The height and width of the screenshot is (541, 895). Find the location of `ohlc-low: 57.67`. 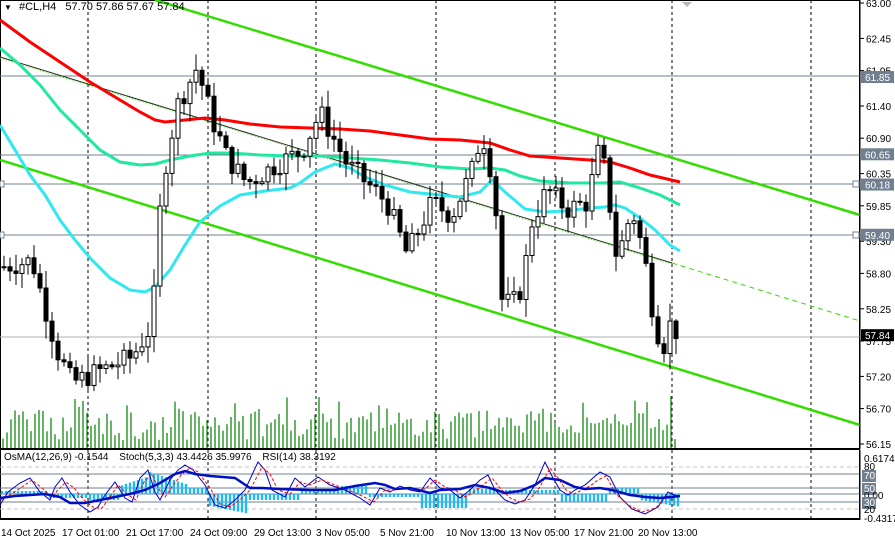

ohlc-low: 57.67 is located at coordinates (140, 7).